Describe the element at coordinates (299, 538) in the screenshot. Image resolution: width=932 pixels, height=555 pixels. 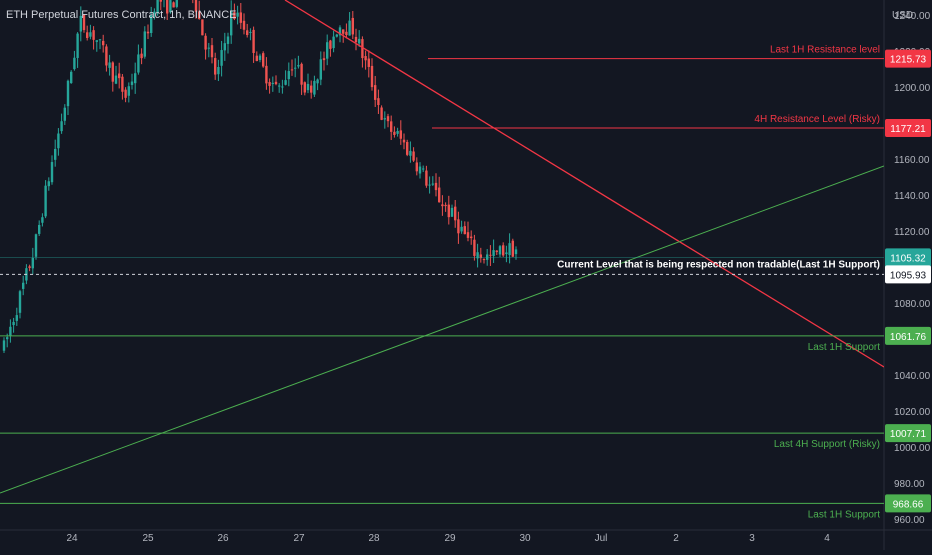
I see `x-tick-label: 27` at that location.